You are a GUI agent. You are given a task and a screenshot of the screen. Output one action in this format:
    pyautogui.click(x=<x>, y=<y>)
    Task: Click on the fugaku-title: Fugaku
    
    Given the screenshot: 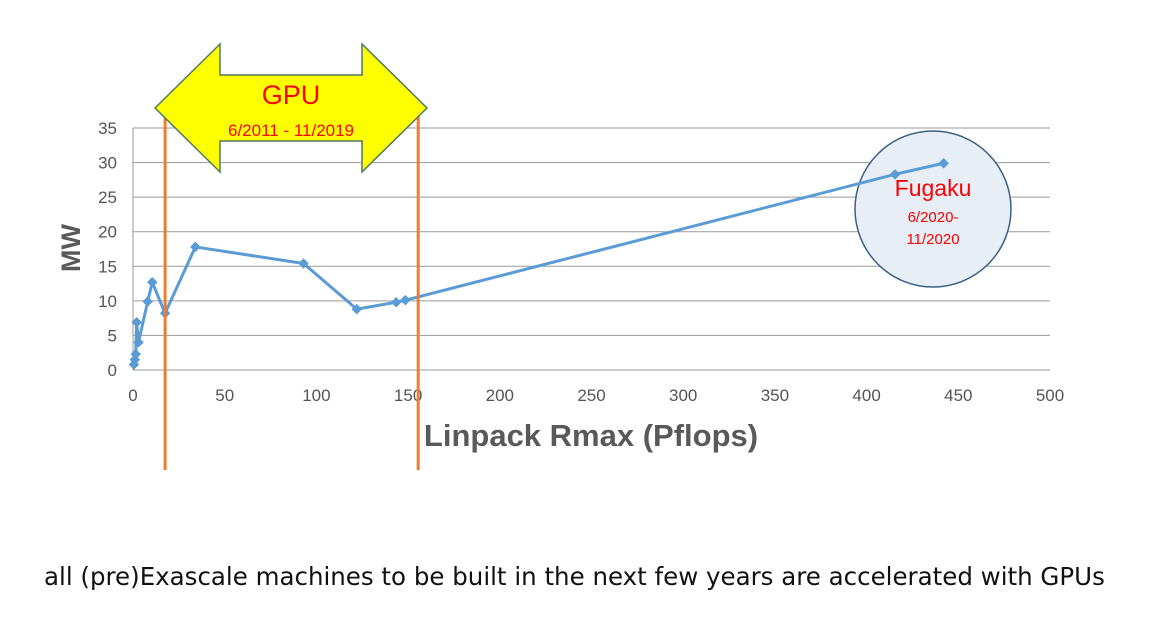 What is the action you would take?
    pyautogui.click(x=933, y=188)
    